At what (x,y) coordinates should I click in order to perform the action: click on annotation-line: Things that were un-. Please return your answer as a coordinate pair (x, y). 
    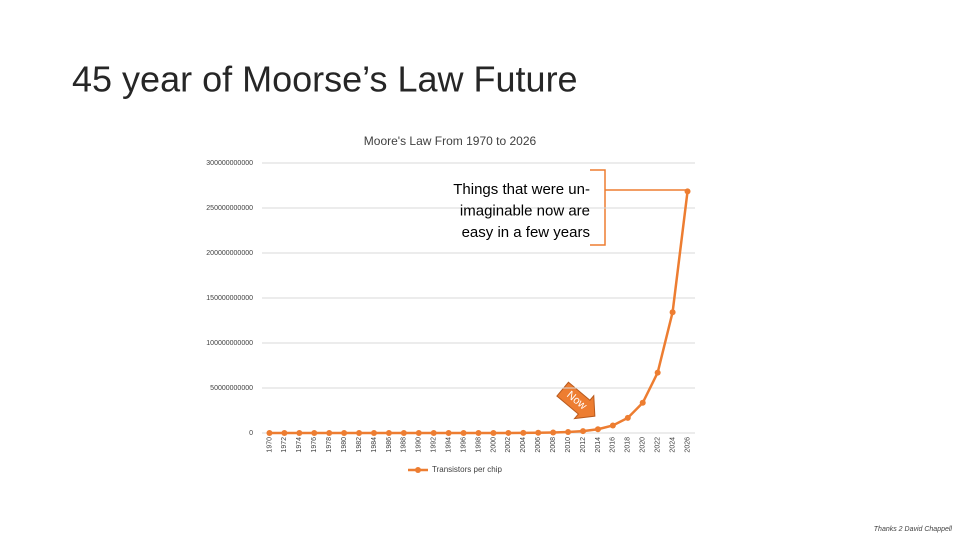
    Looking at the image, I should click on (521, 189).